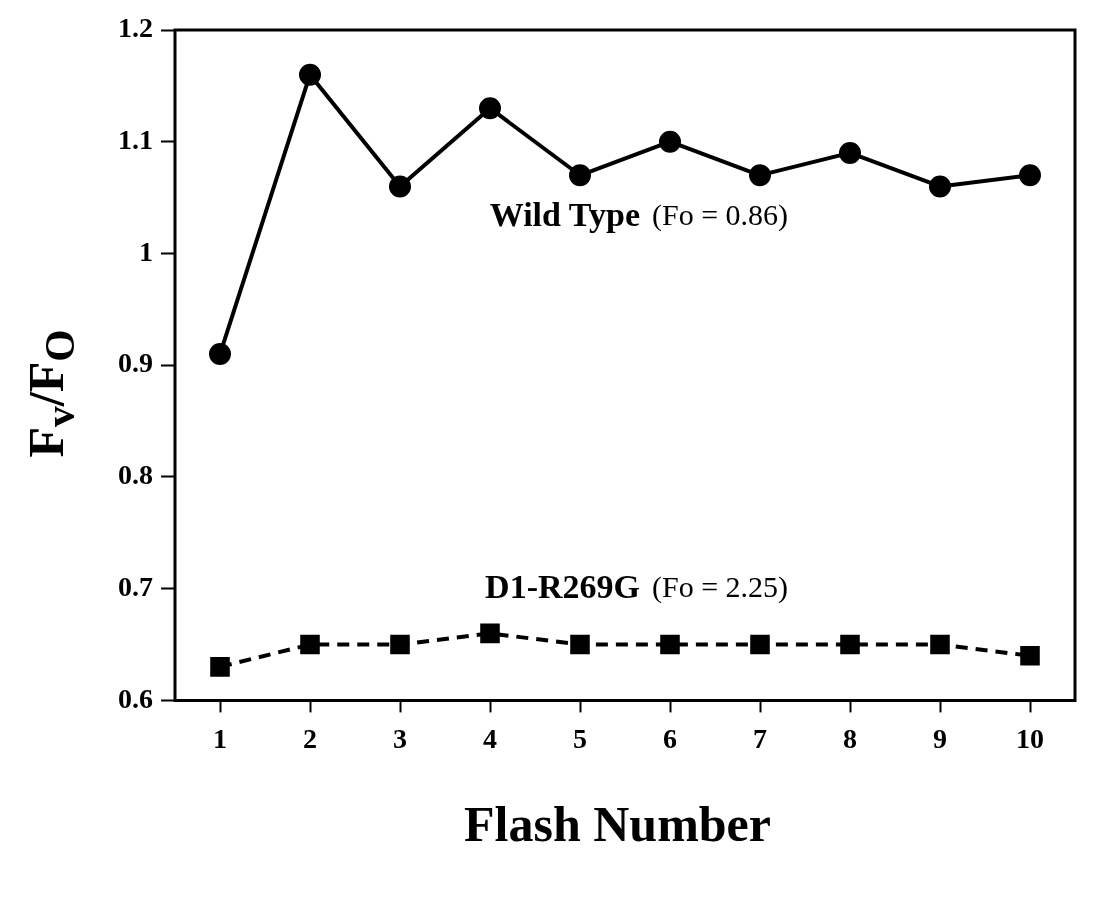 Image resolution: width=1105 pixels, height=902 pixels. I want to click on x-tick-label: 1, so click(220, 739).